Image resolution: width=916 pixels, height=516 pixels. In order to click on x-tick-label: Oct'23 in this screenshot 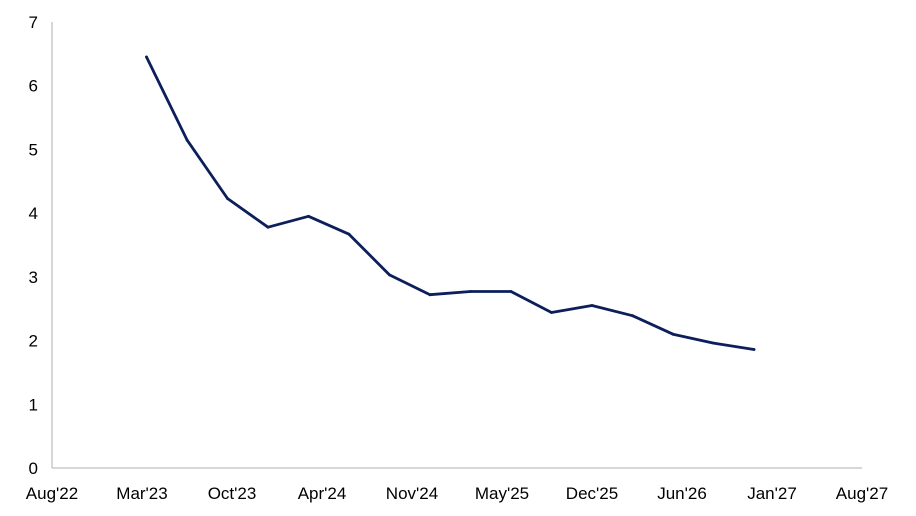, I will do `click(232, 493)`.